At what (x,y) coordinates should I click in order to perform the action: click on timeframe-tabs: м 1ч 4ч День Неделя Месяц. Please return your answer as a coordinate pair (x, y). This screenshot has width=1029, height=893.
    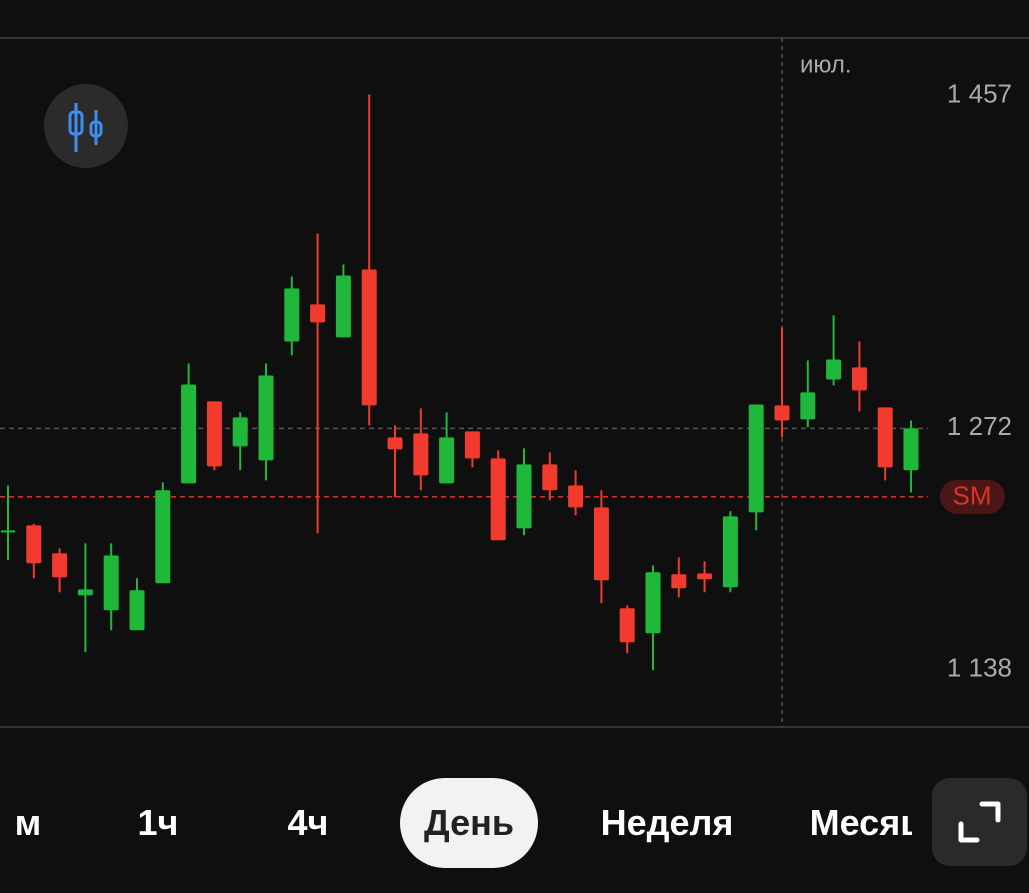
    Looking at the image, I should click on (456, 823).